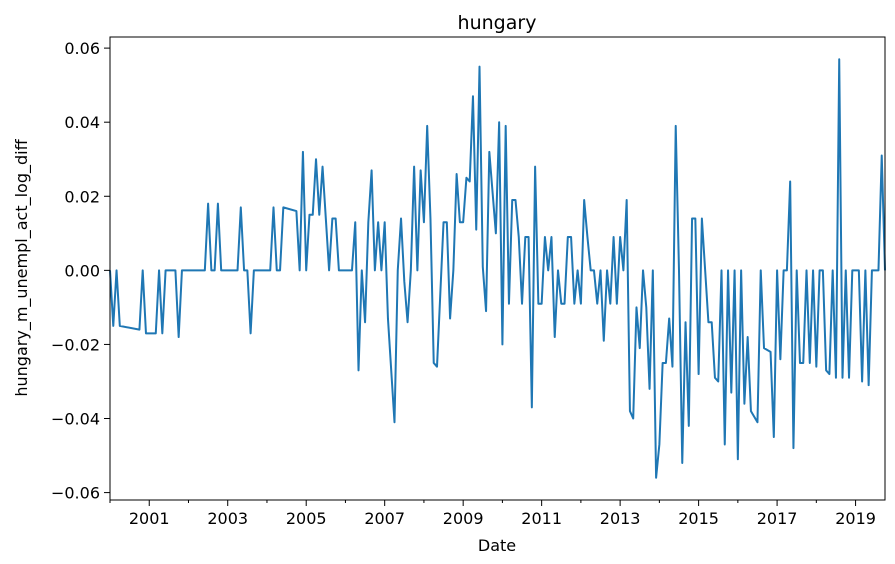 The width and height of the screenshot is (895, 564). I want to click on x-tick-label: 2019, so click(855, 518).